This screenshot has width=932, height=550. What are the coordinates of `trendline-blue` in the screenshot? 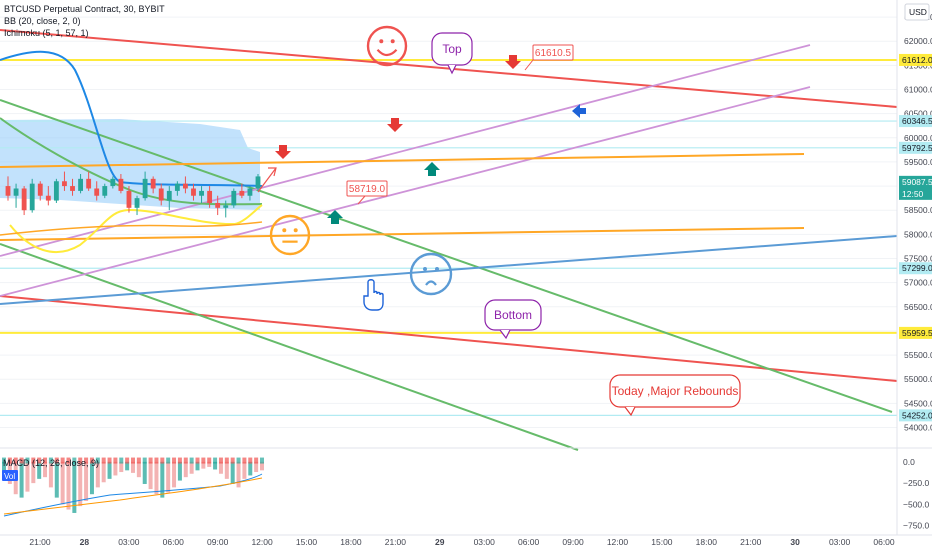 It's located at (449, 270).